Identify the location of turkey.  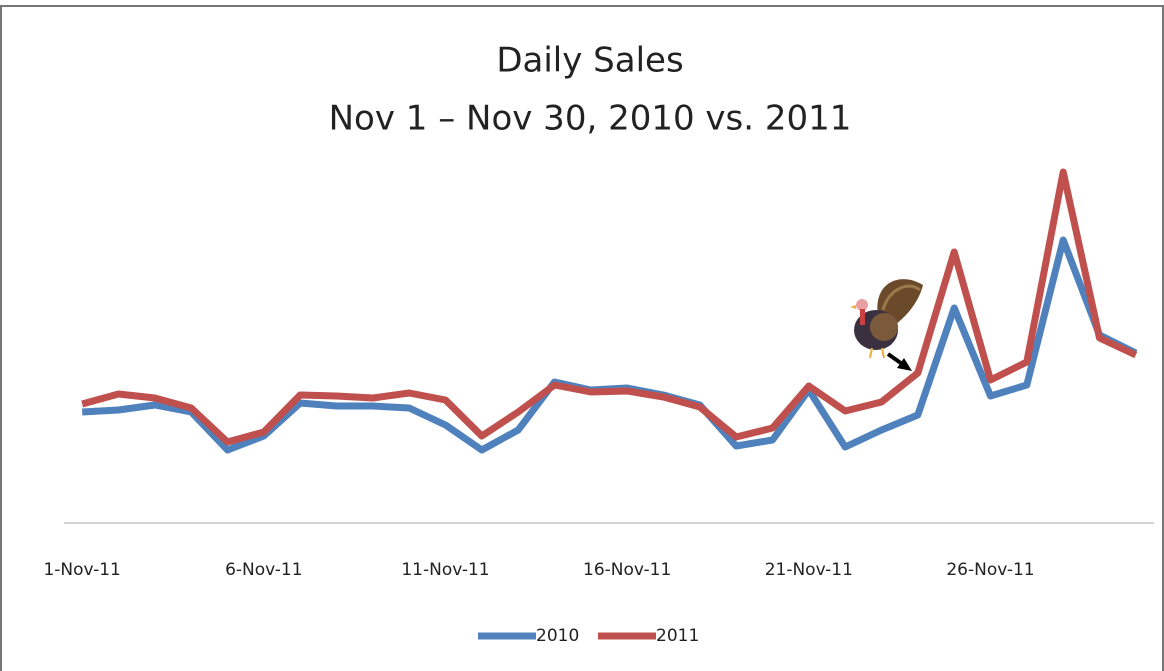
(886, 319).